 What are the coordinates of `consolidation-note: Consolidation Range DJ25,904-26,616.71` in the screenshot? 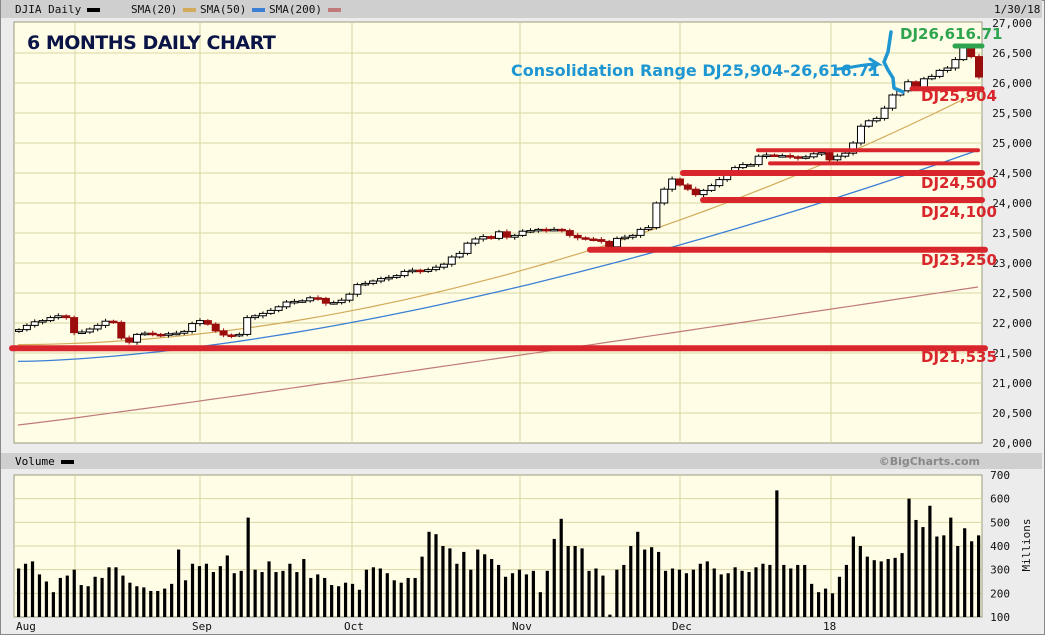 It's located at (695, 70).